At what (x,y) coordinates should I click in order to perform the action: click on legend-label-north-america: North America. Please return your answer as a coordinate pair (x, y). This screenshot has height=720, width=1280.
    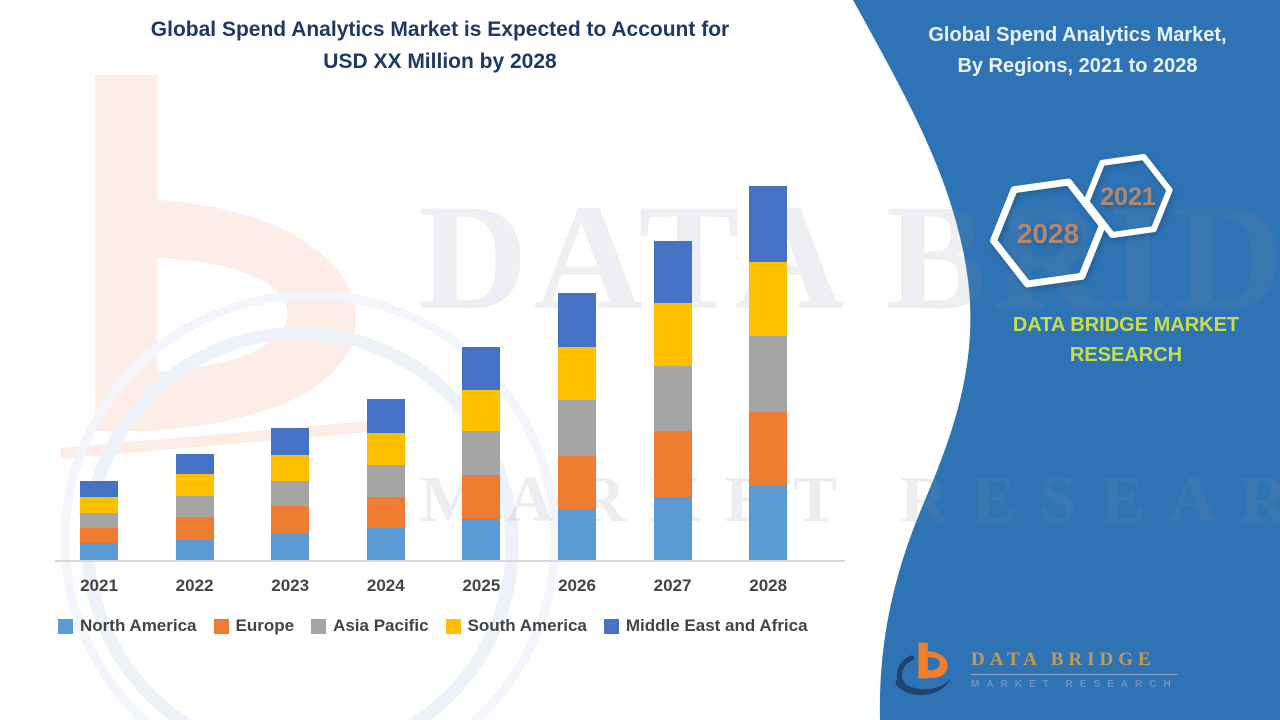
    Looking at the image, I should click on (138, 625).